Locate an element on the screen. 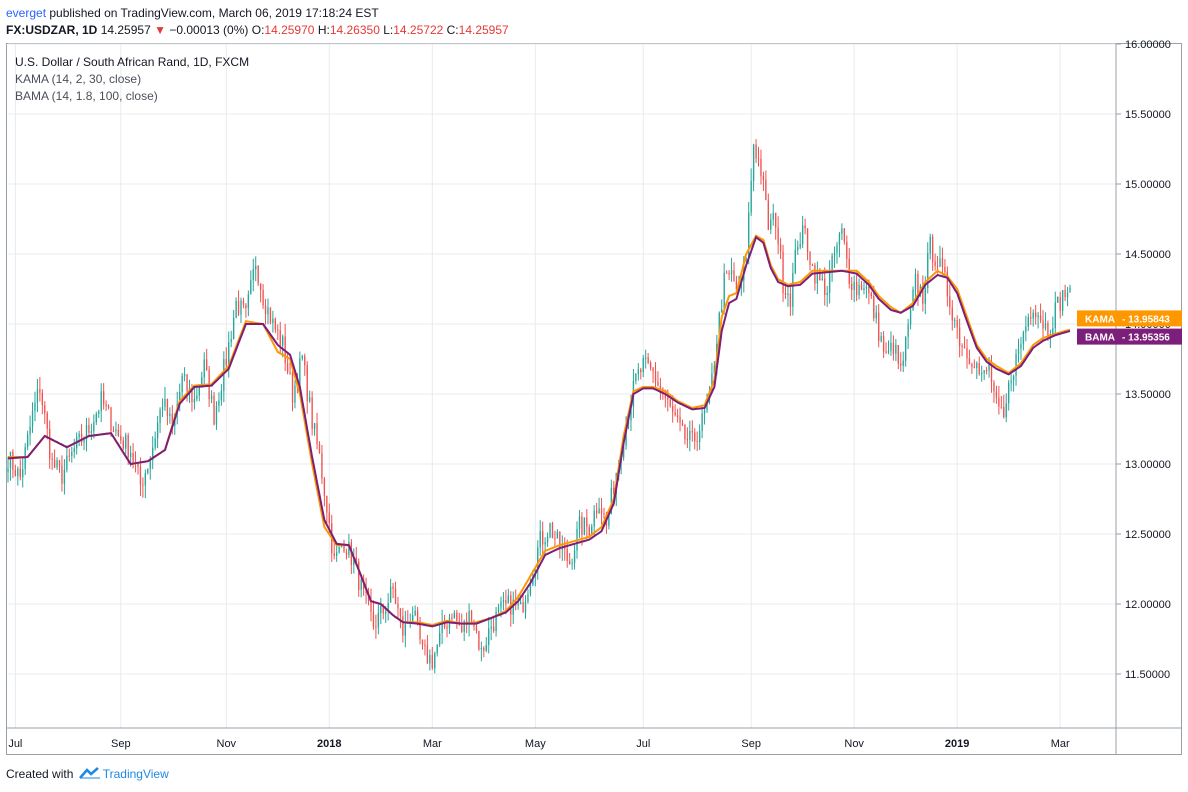 The image size is (1188, 792). y-tick-label: 12.50000 is located at coordinates (1148, 535).